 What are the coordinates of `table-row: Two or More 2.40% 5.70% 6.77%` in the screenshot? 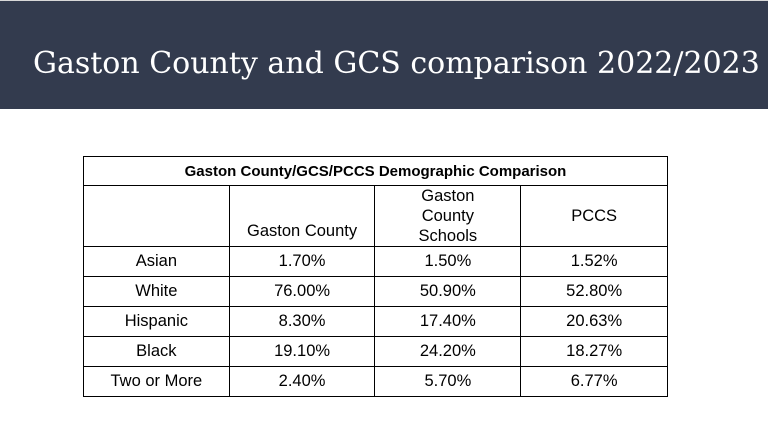 It's located at (375, 381).